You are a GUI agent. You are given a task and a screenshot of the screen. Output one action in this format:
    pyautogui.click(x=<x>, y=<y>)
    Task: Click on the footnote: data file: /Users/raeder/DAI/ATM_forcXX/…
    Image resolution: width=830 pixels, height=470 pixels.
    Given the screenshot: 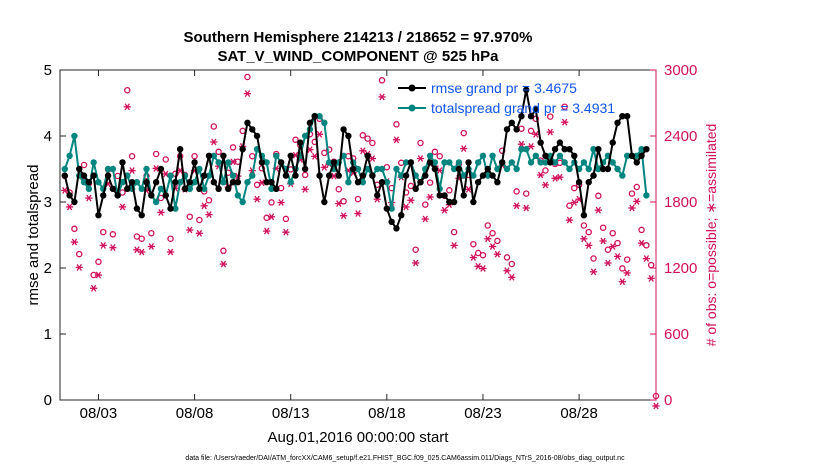 What is the action you would take?
    pyautogui.click(x=405, y=458)
    